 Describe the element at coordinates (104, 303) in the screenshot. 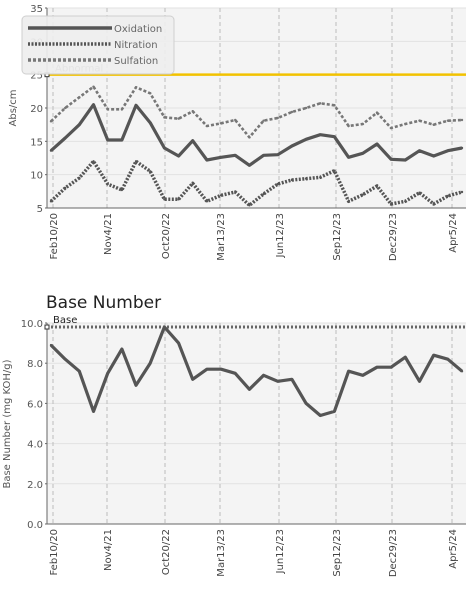

I see `chart-2-title: Base Number` at that location.